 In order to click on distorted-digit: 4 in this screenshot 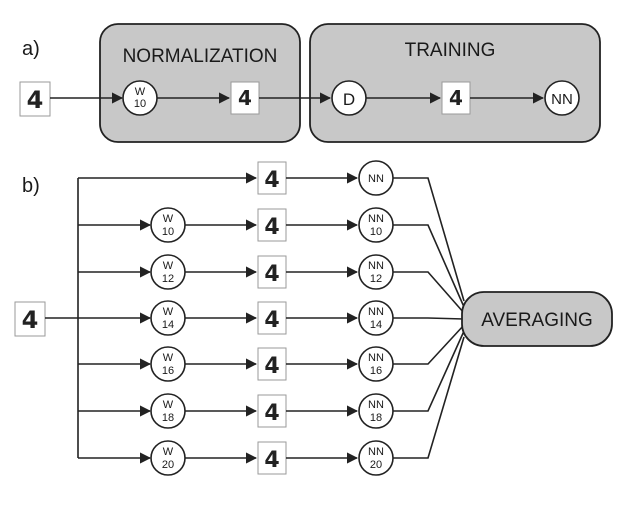, I will do `click(456, 98)`.